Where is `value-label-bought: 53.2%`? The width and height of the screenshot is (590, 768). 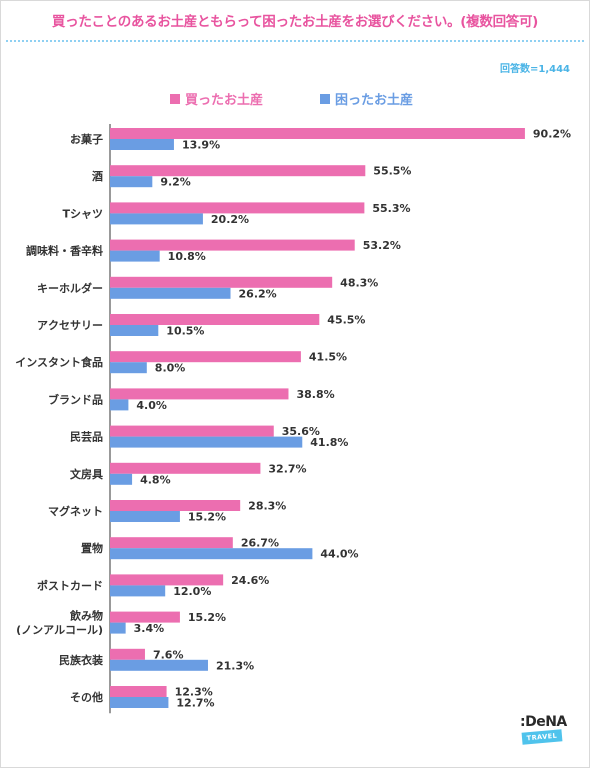 value-label-bought: 53.2% is located at coordinates (382, 245).